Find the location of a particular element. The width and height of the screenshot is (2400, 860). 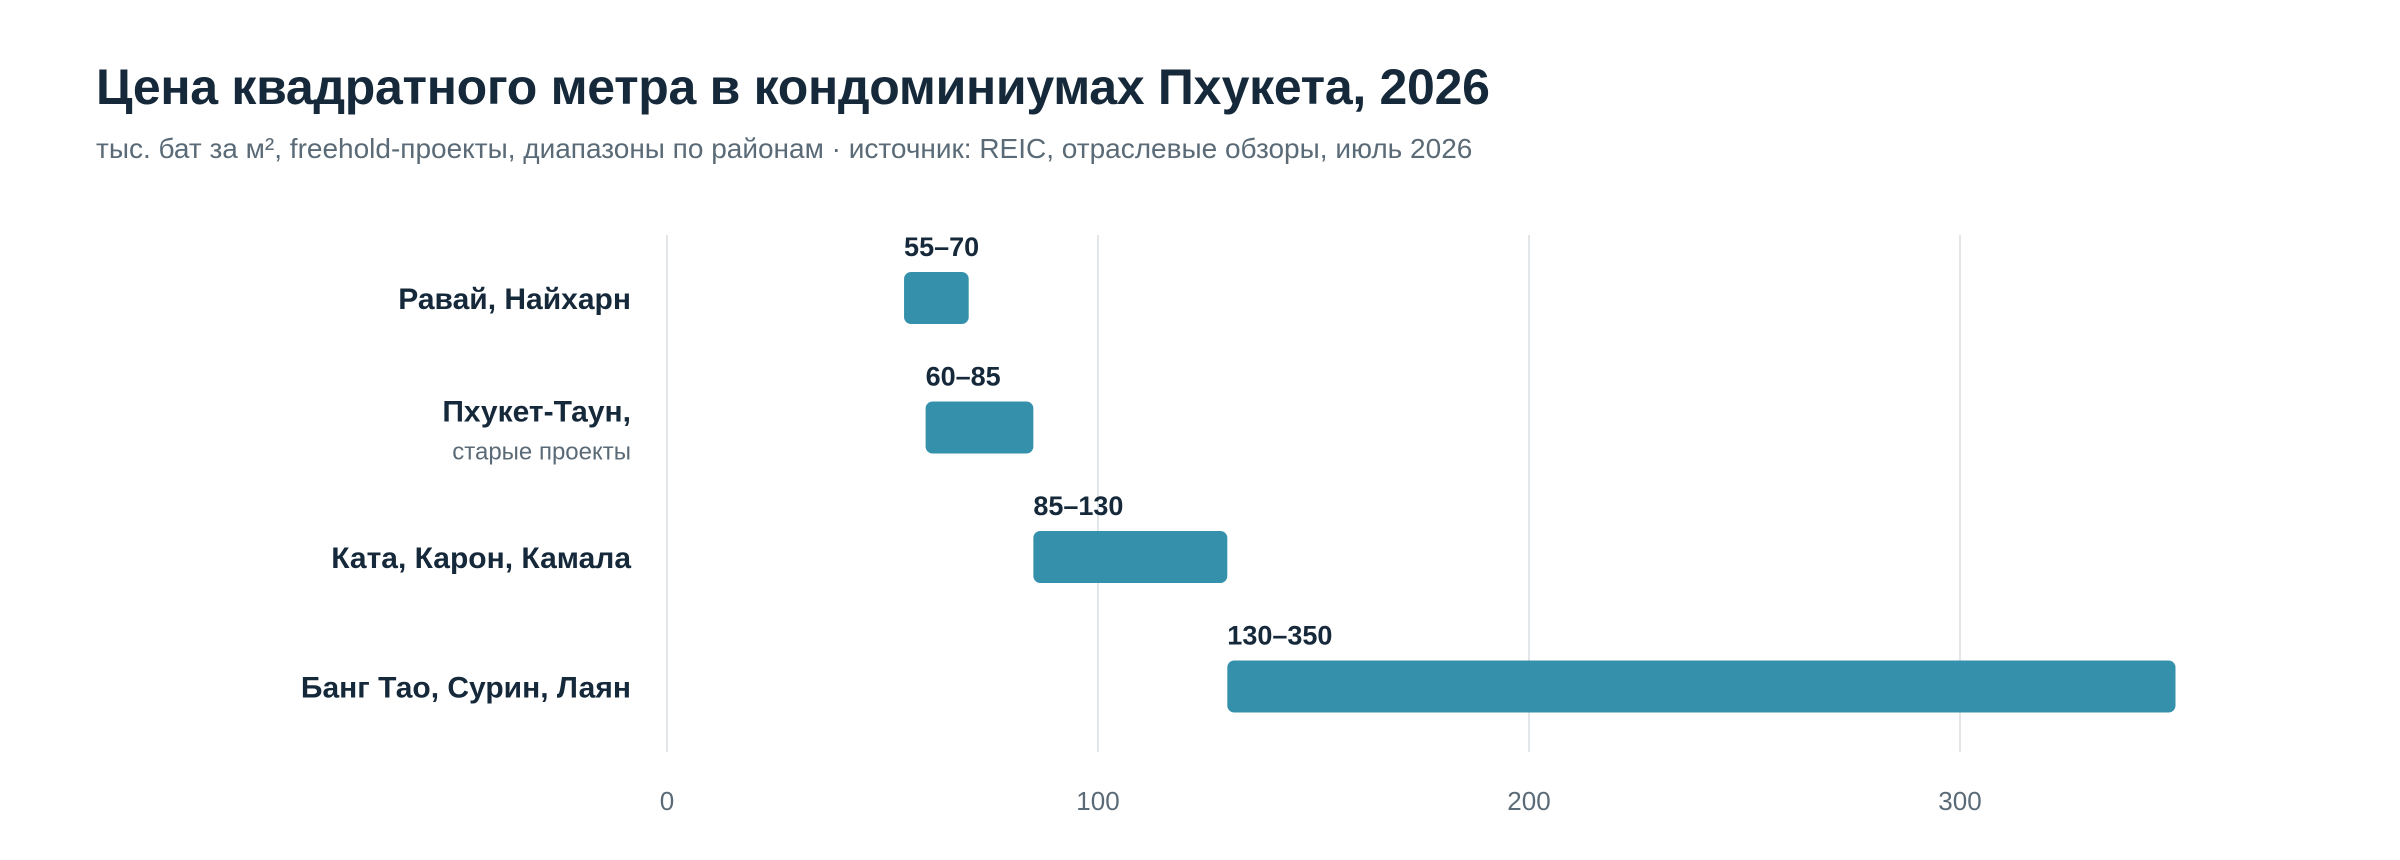

x-tick-label: 300 is located at coordinates (1959, 801).